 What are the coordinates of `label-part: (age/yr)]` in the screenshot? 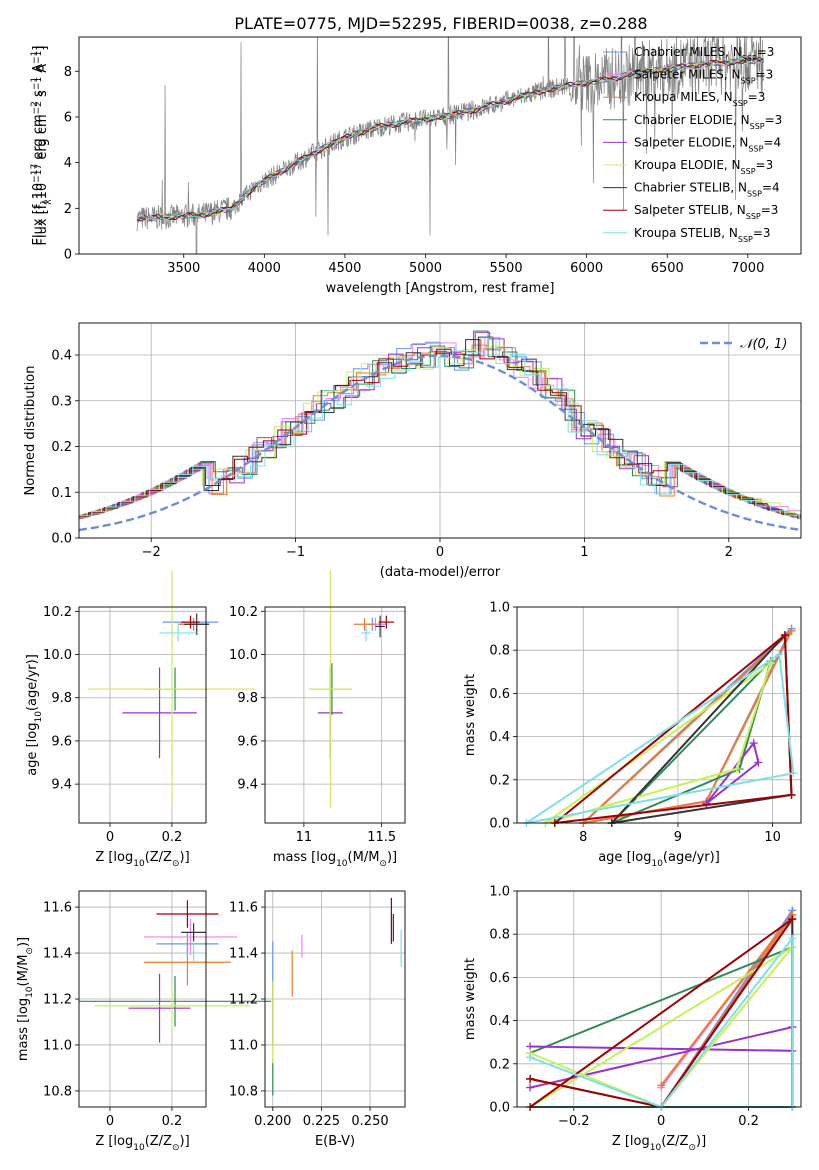 It's located at (691, 857).